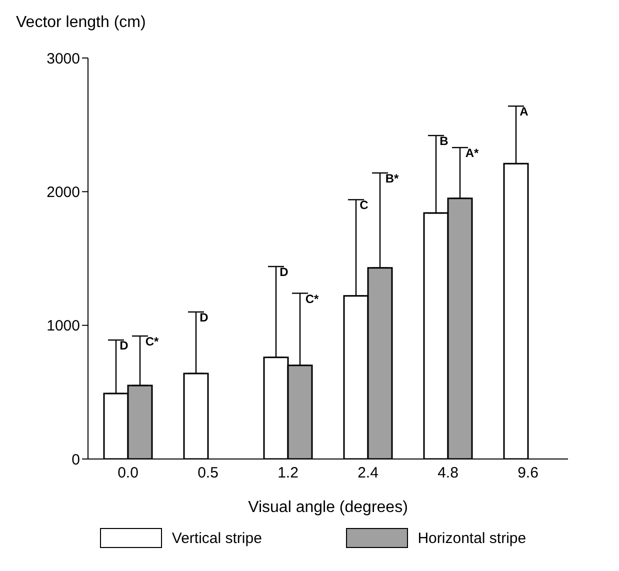 Image resolution: width=619 pixels, height=571 pixels. Describe the element at coordinates (528, 473) in the screenshot. I see `x-tick-label: 9.6` at that location.